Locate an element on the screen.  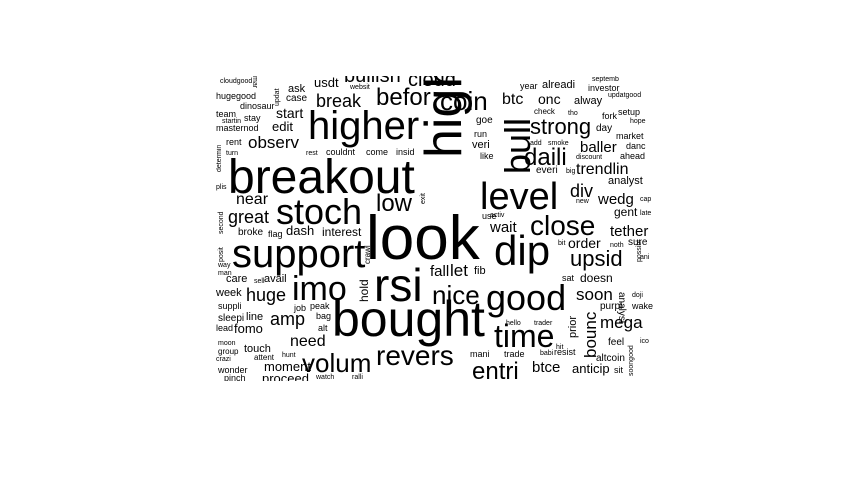
word: ask is located at coordinates (297, 89).